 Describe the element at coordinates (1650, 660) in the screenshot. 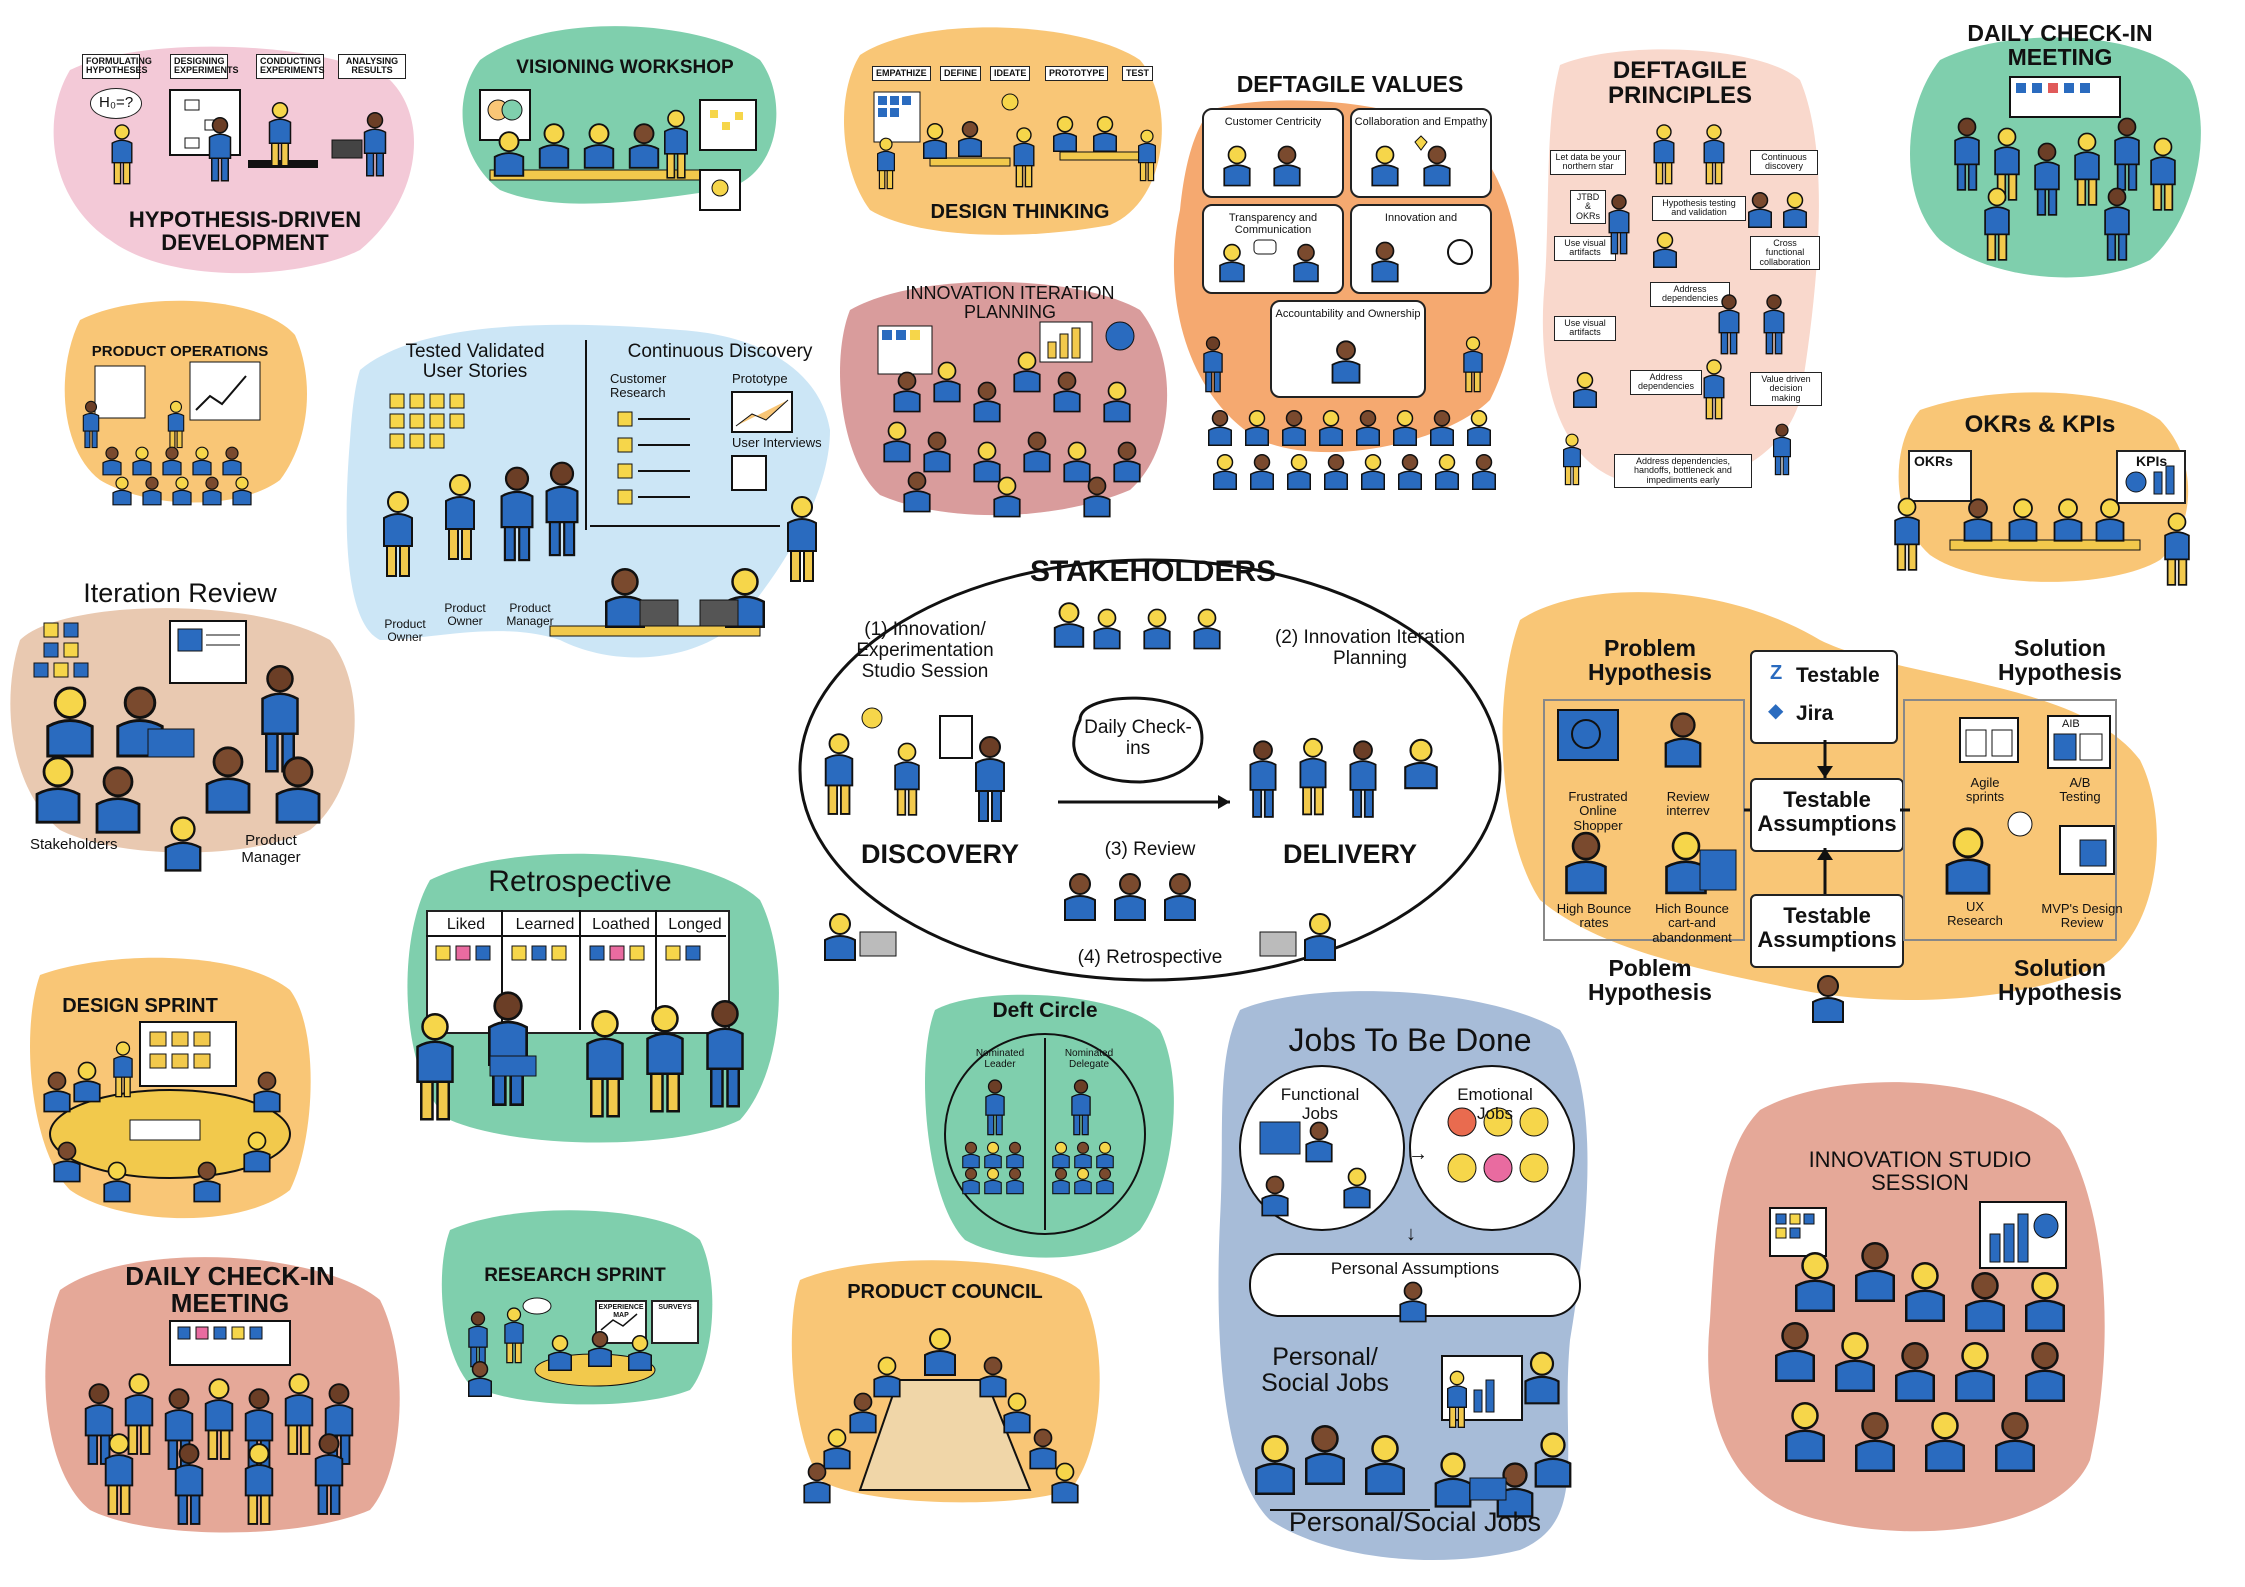

I see `problem-hypothesis-top: Problem Hypothesis` at that location.